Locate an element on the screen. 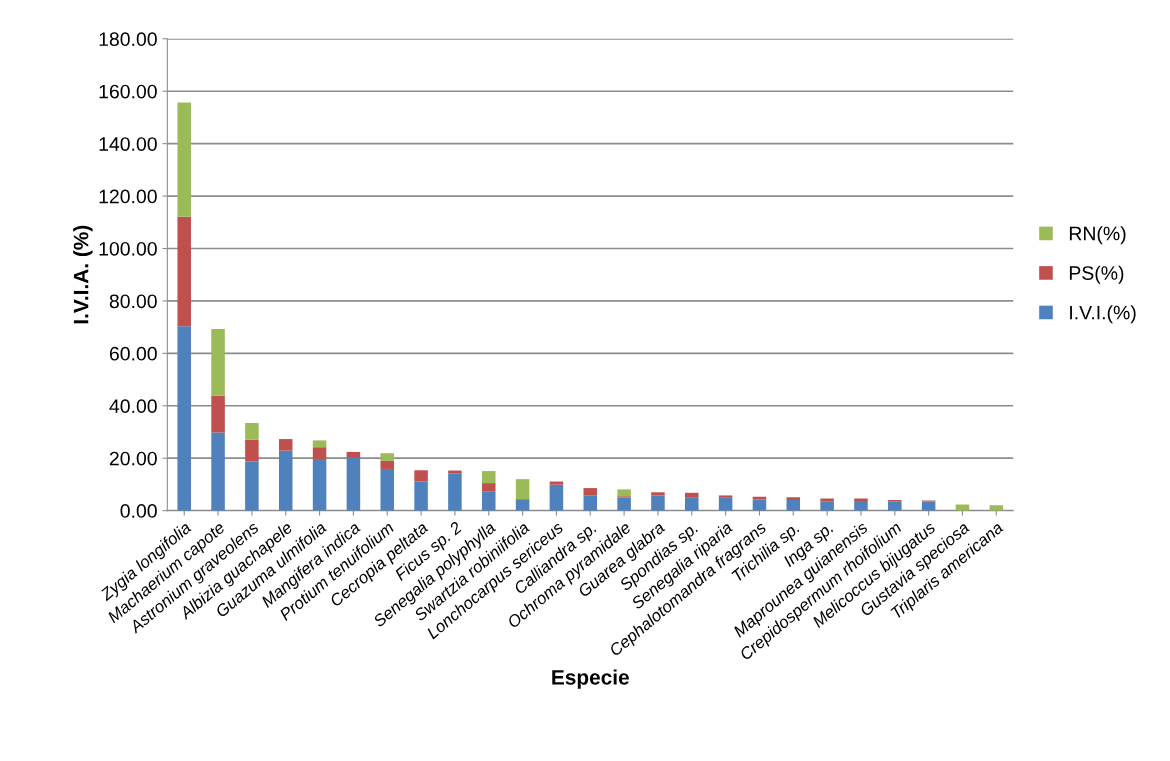 This screenshot has width=1170, height=761. y-tick-label: 80.00 is located at coordinates (133, 301).